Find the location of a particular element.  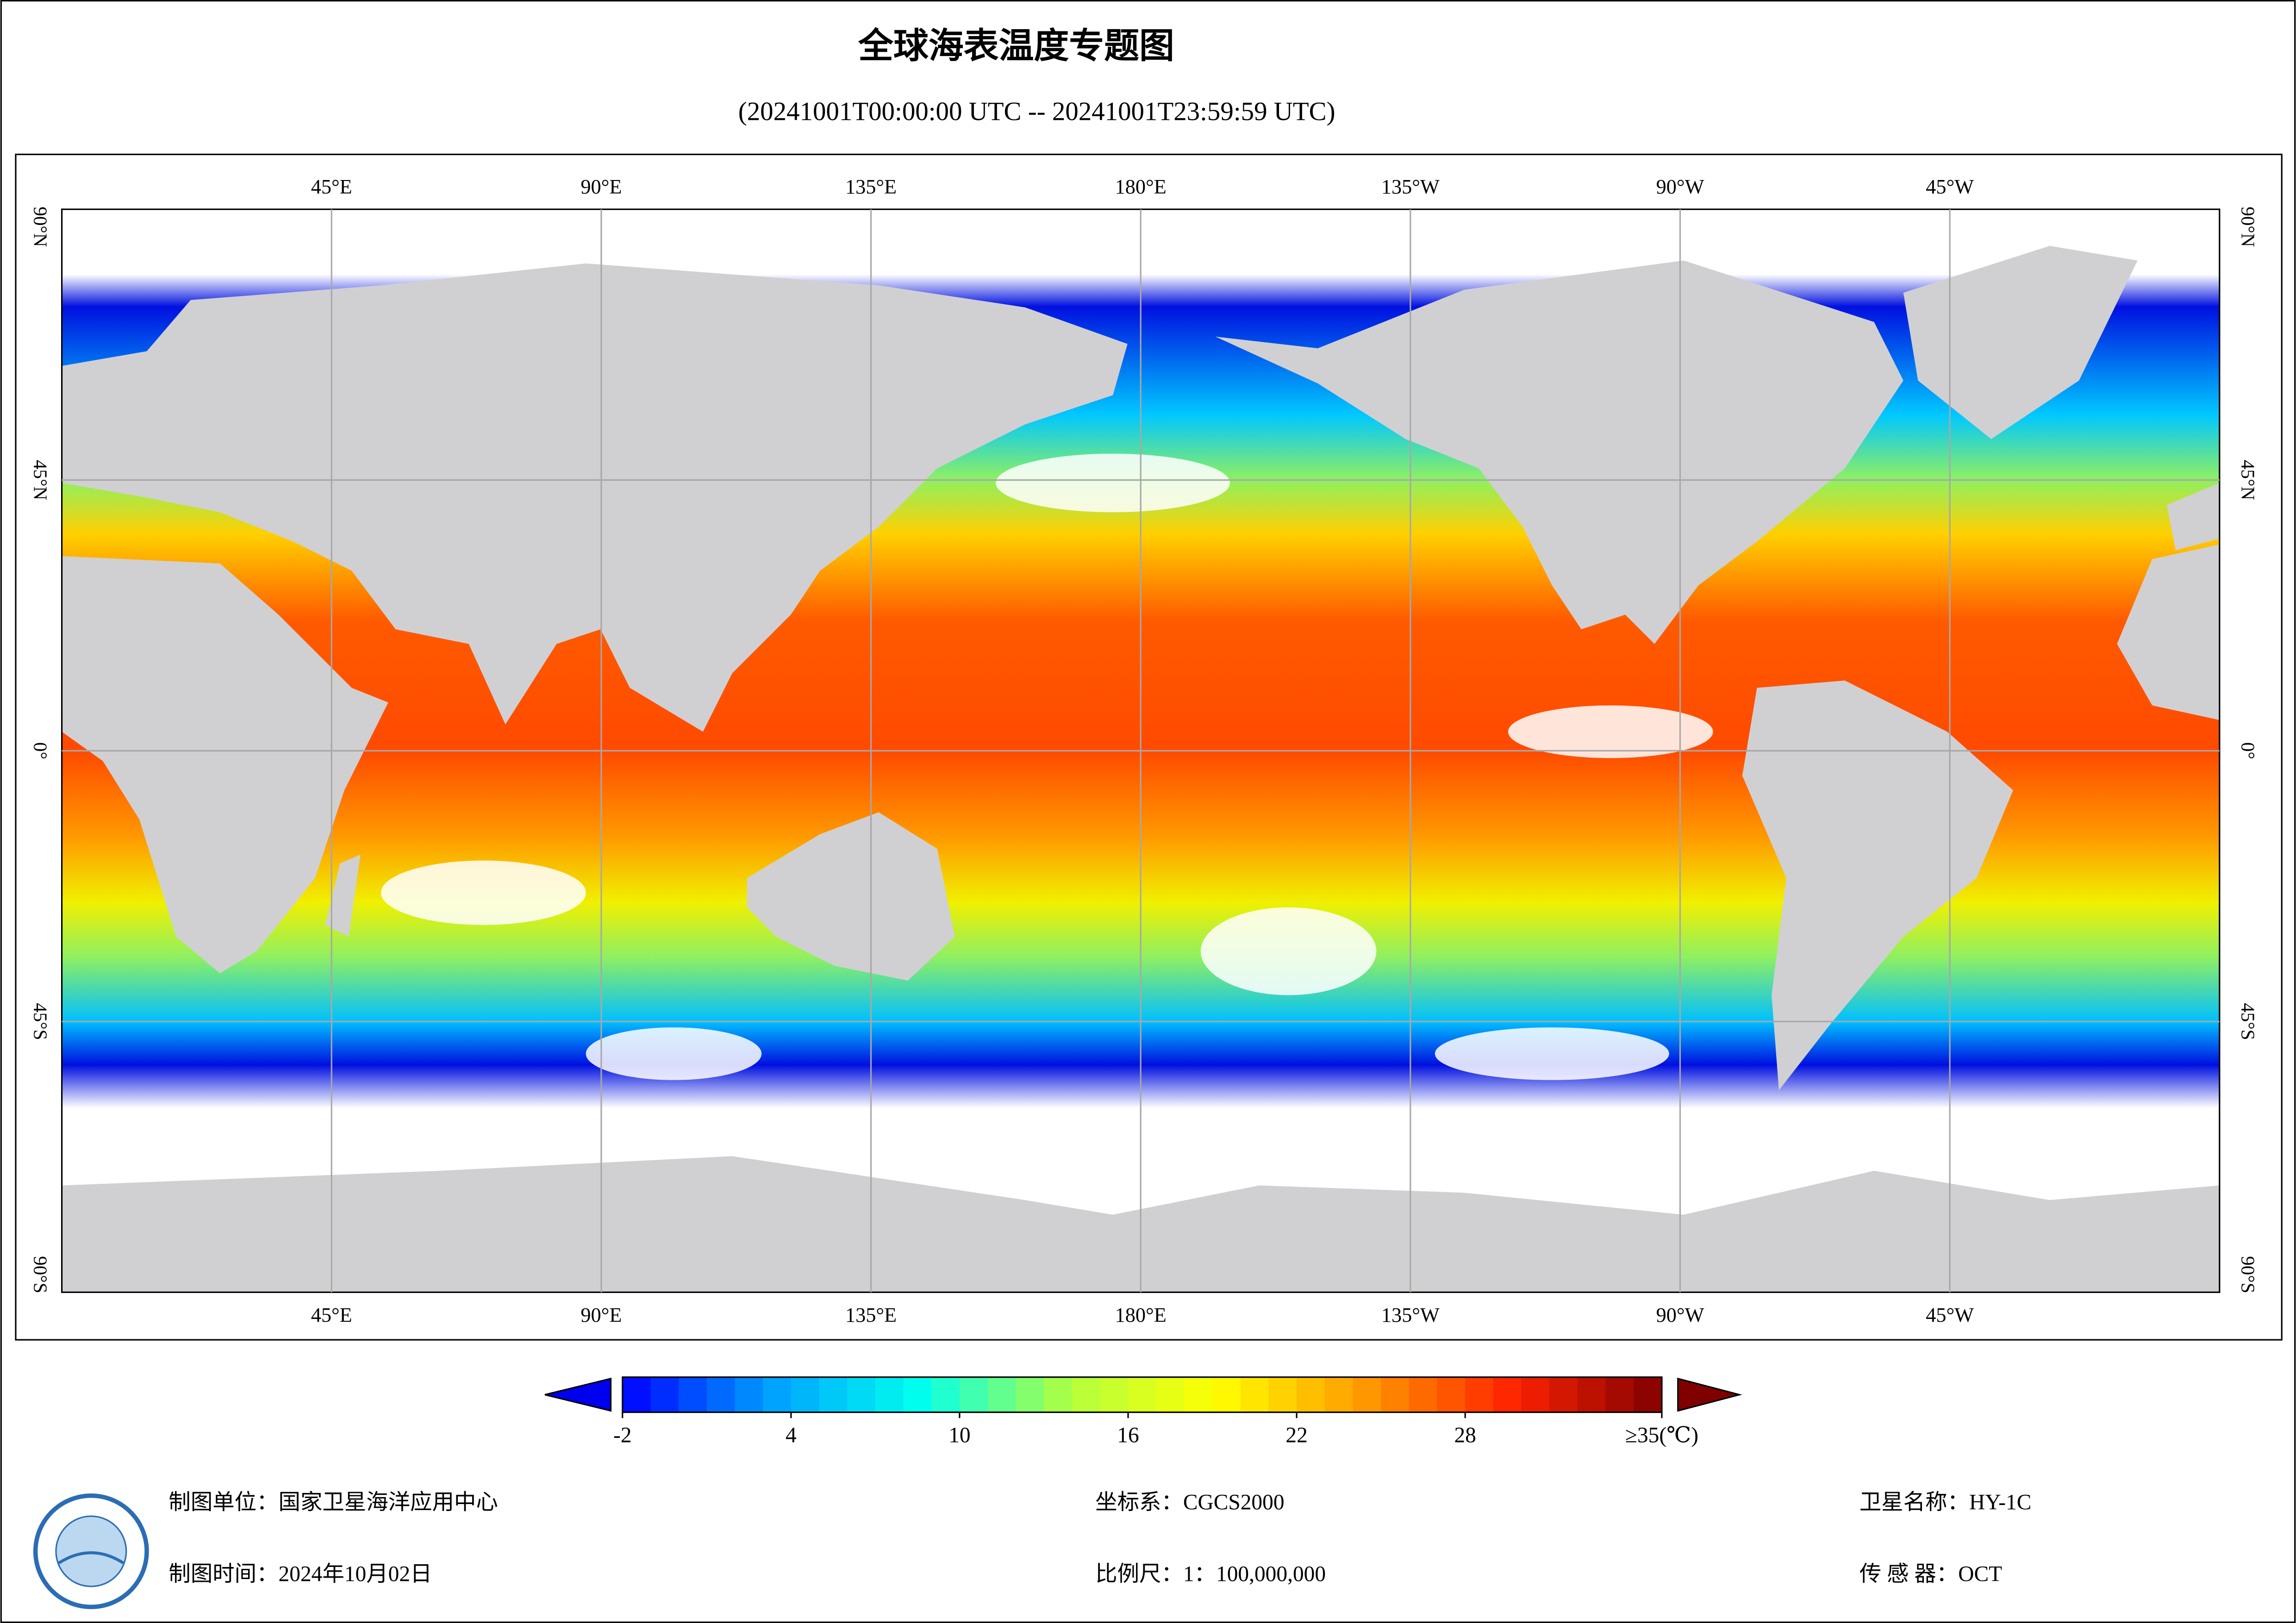

footer-date: 制图时间：2024年10月02日 is located at coordinates (300, 1574).